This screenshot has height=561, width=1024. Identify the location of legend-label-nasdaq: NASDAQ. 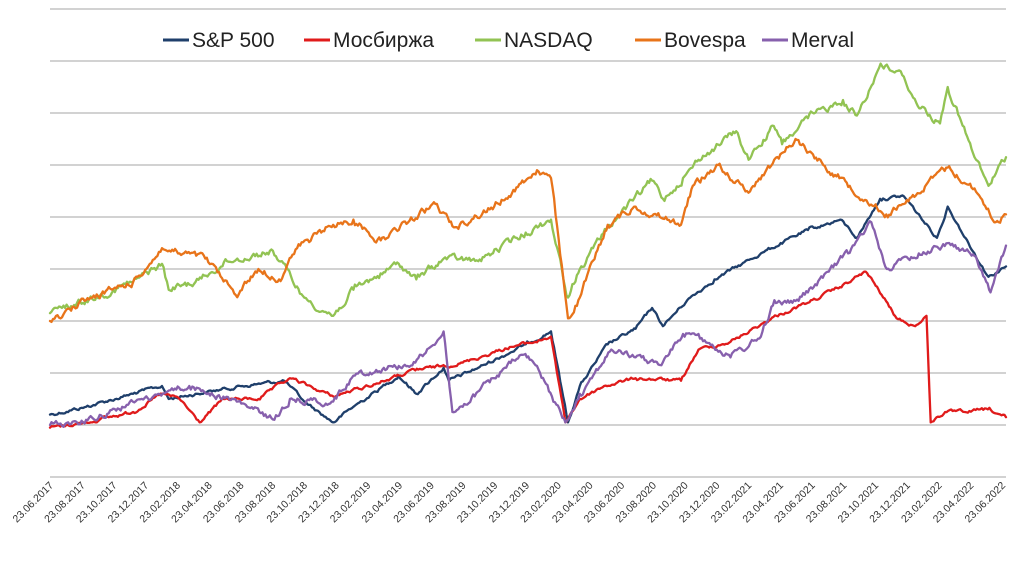
(548, 40).